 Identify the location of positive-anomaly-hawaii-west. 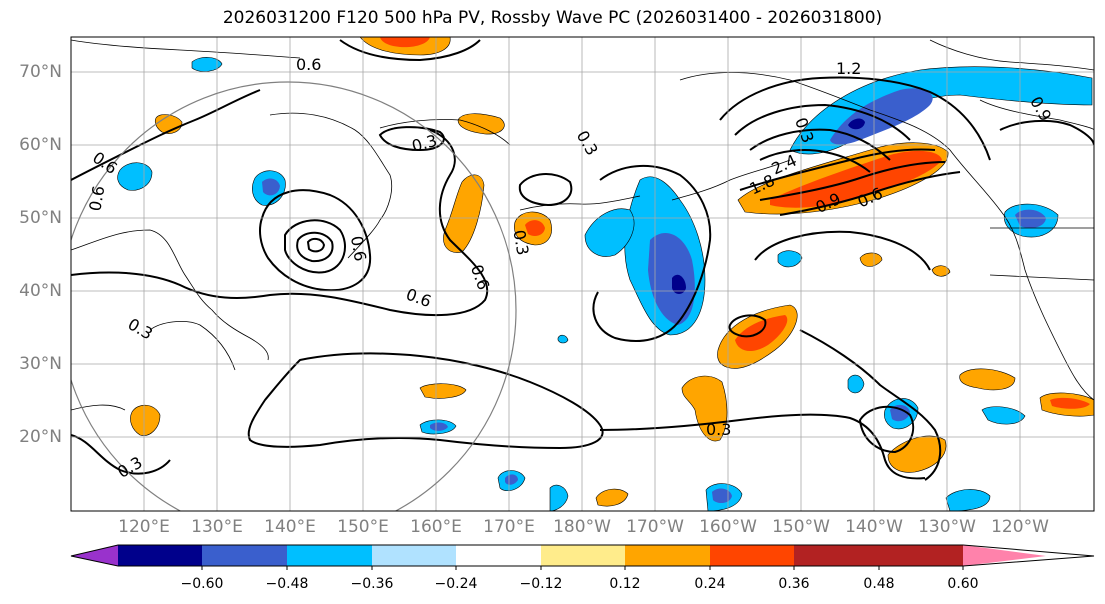
(443, 391).